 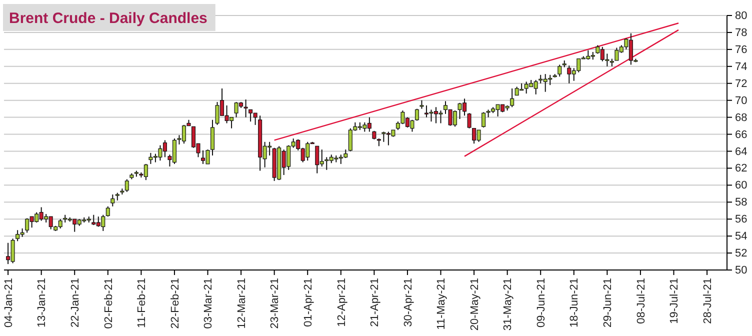 What do you see at coordinates (275, 303) in the screenshot?
I see `x-tick-label: 23-Mar-21` at bounding box center [275, 303].